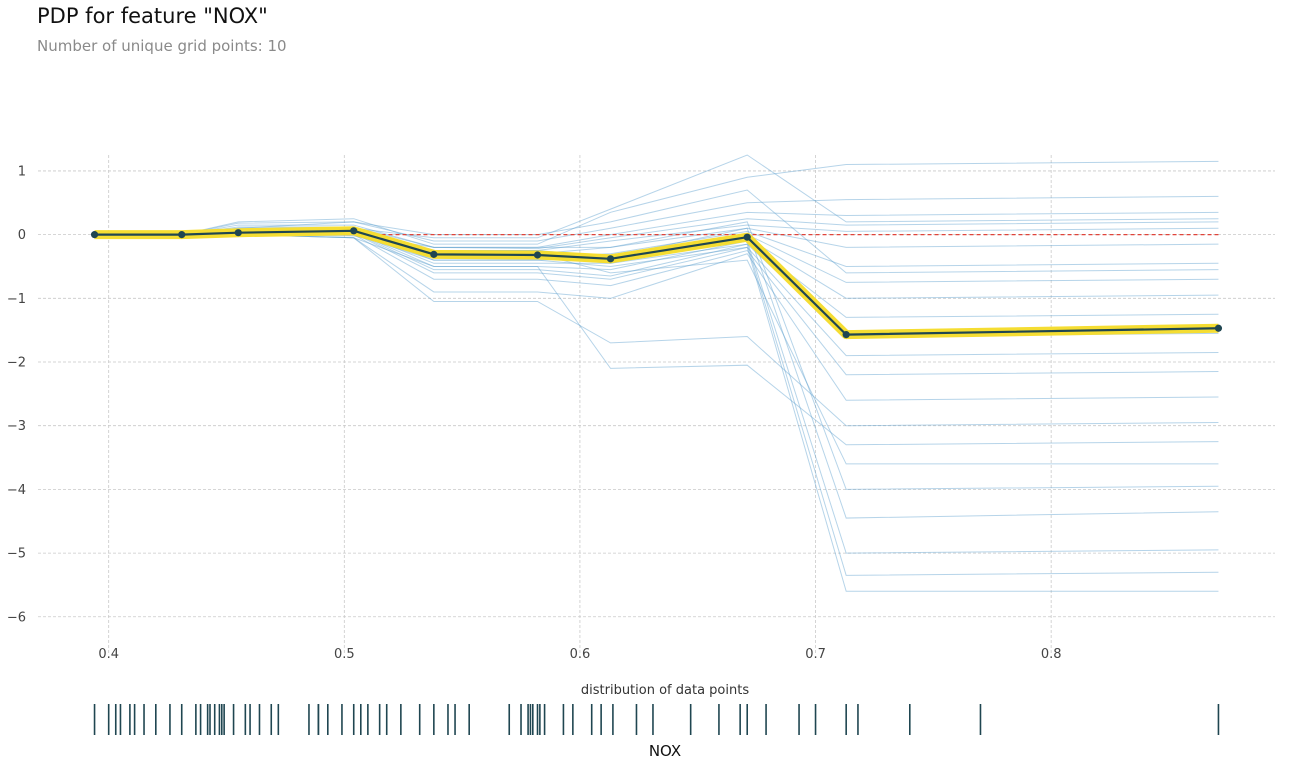 The width and height of the screenshot is (1300, 770). I want to click on x-axis-ticks: 0.4 0.5 0.6 0.7 0.8, so click(579, 654).